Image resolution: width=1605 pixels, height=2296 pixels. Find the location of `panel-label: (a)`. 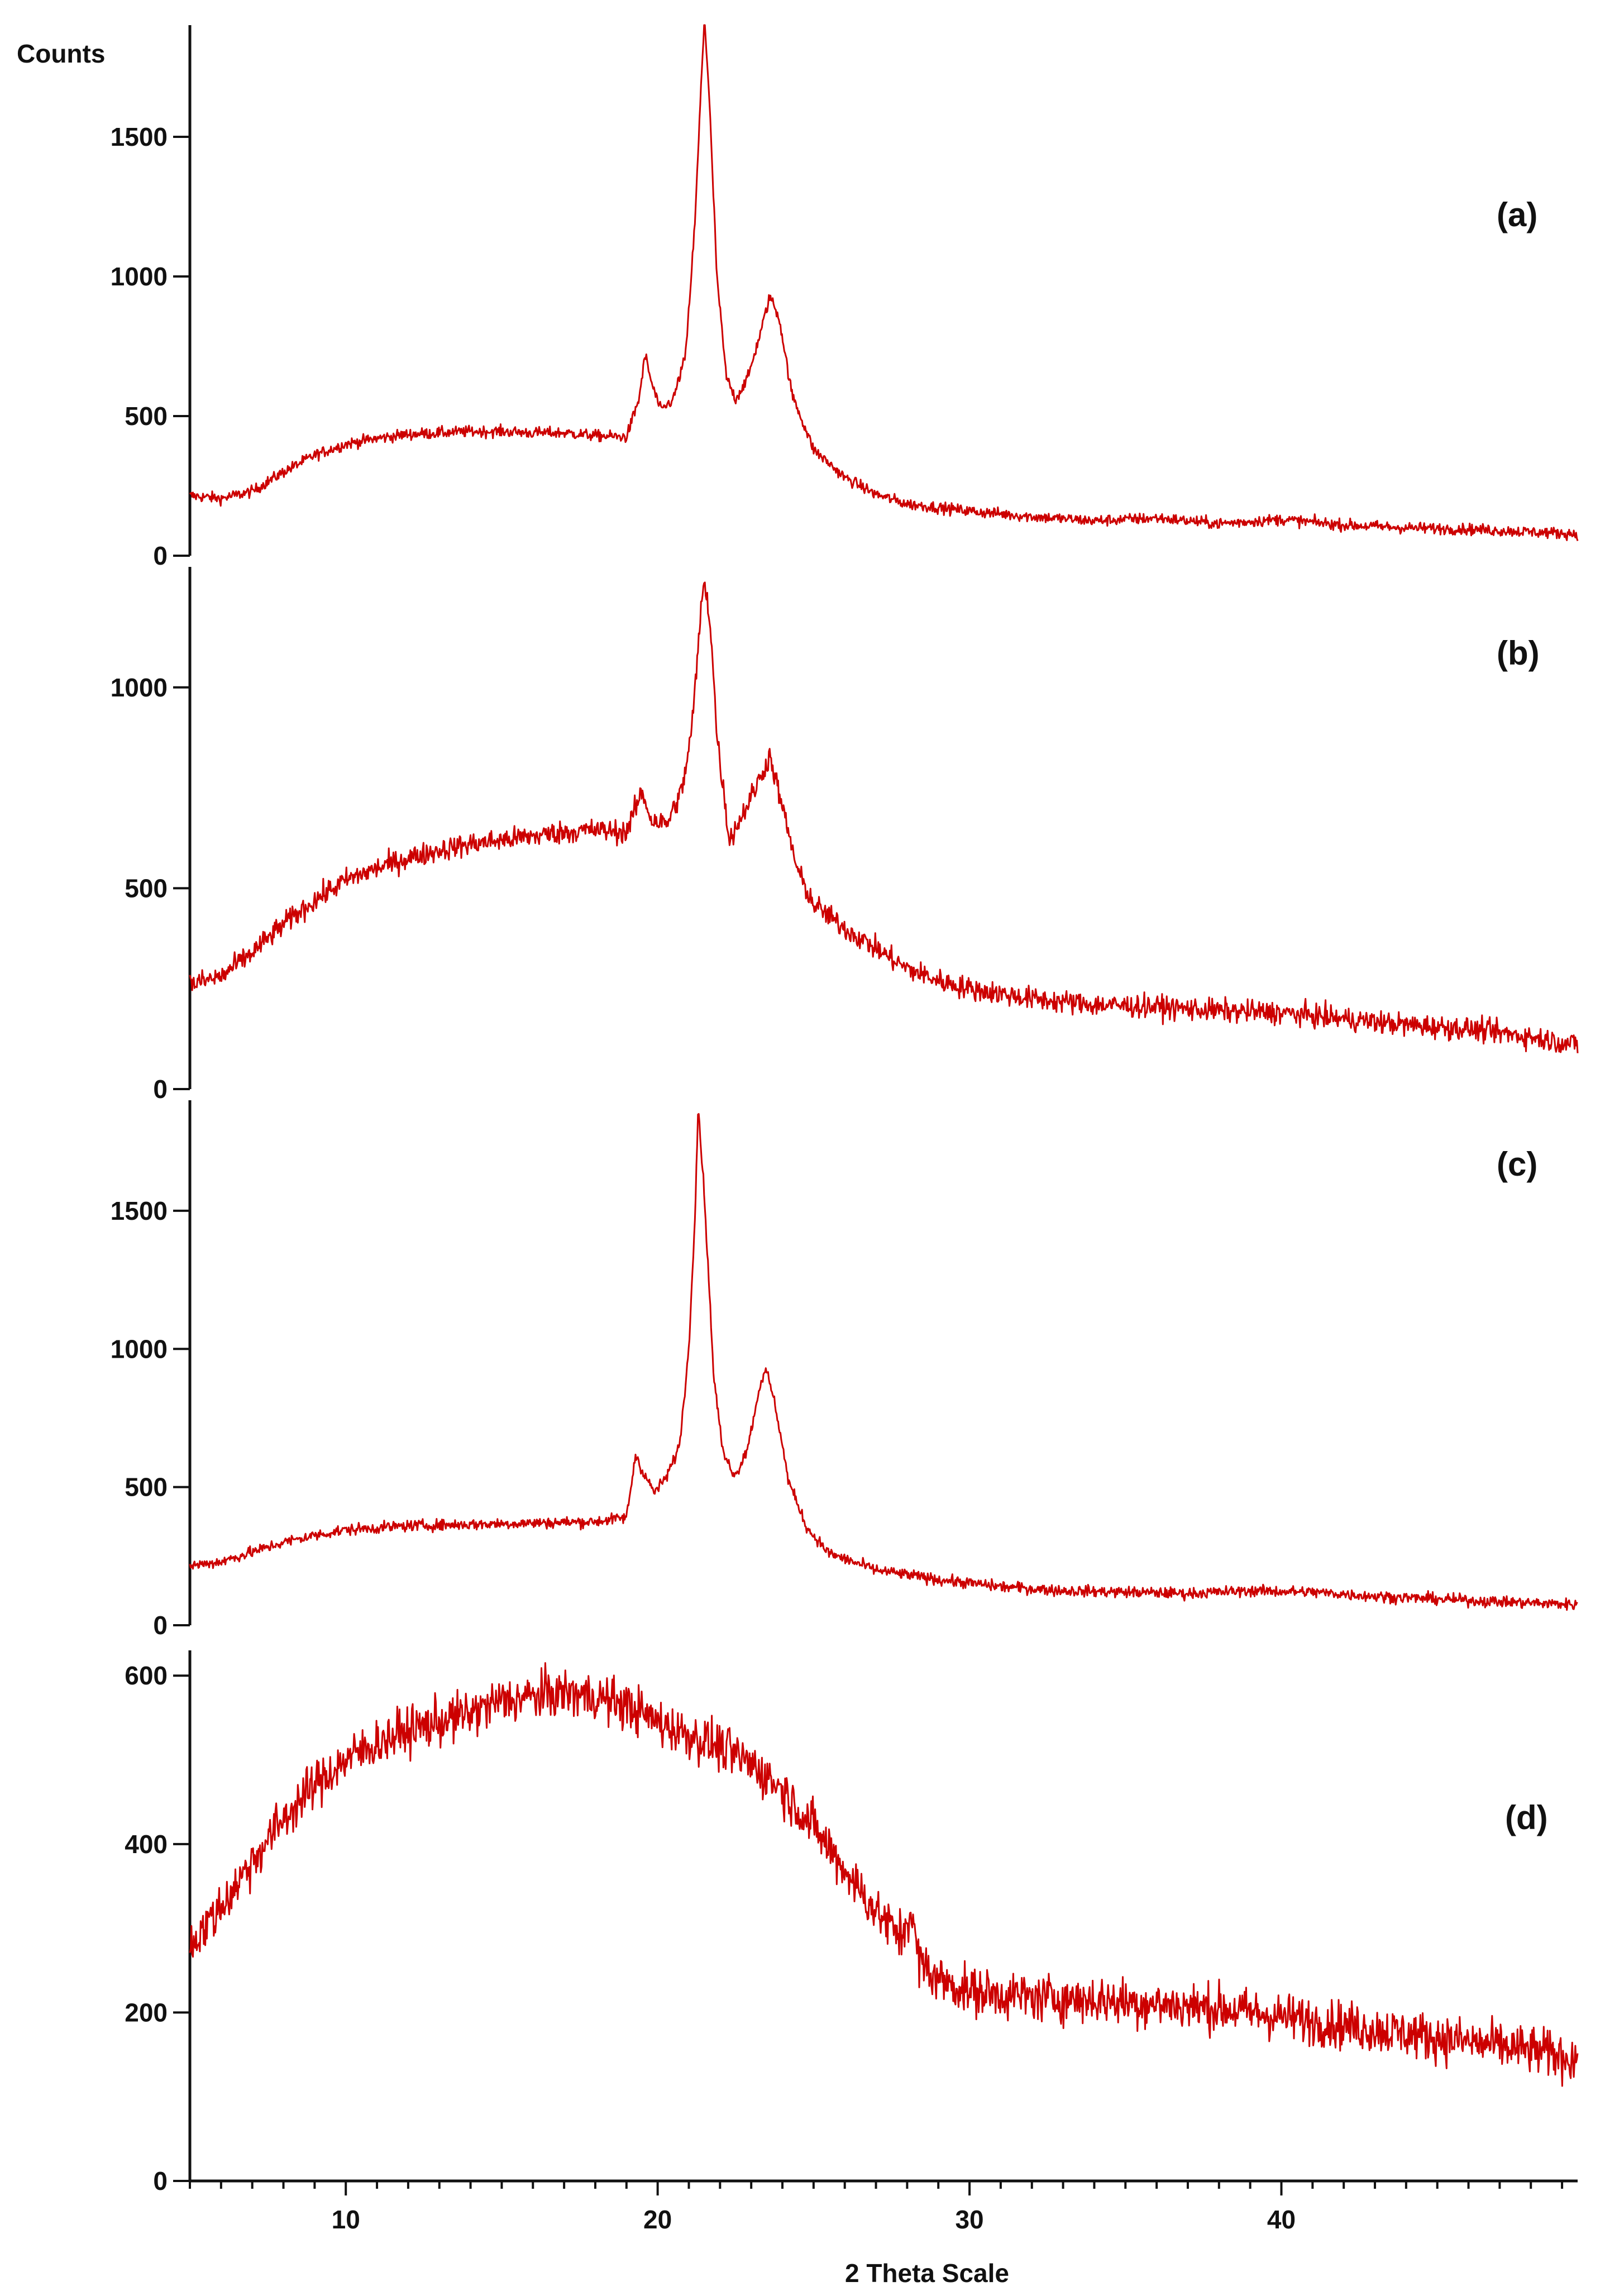

panel-label: (a) is located at coordinates (1517, 215).